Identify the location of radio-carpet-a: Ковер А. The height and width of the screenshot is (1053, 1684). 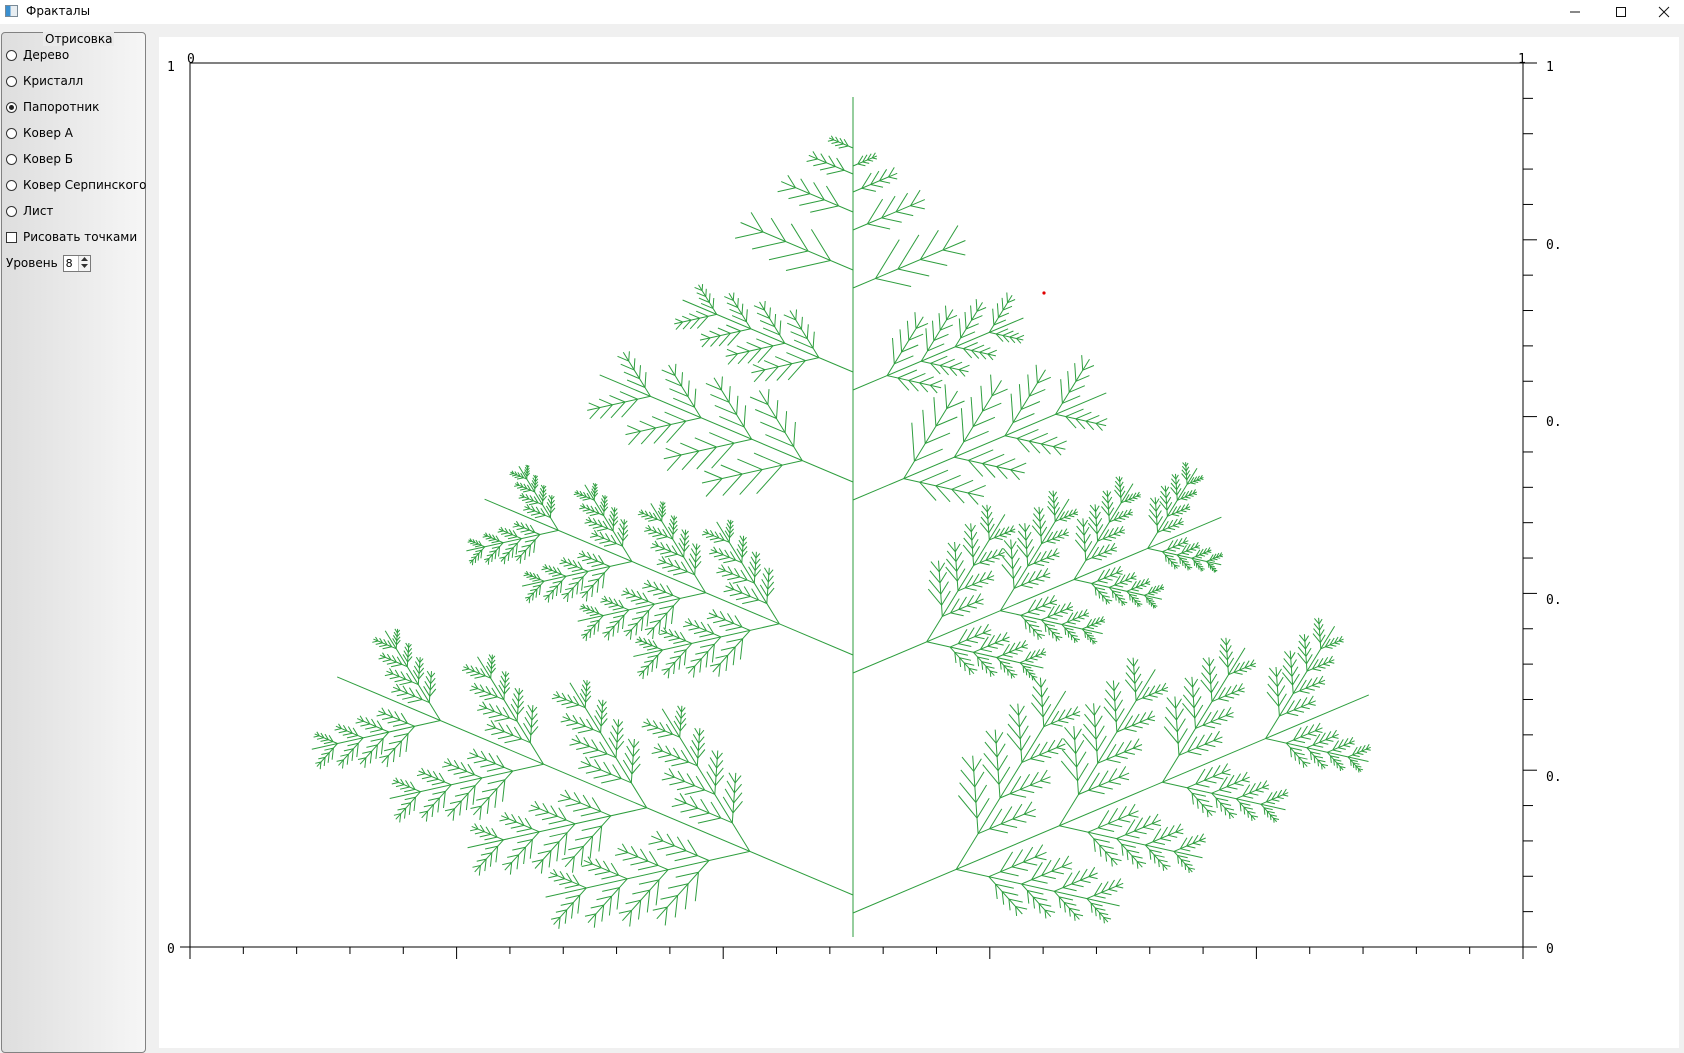
(39, 133).